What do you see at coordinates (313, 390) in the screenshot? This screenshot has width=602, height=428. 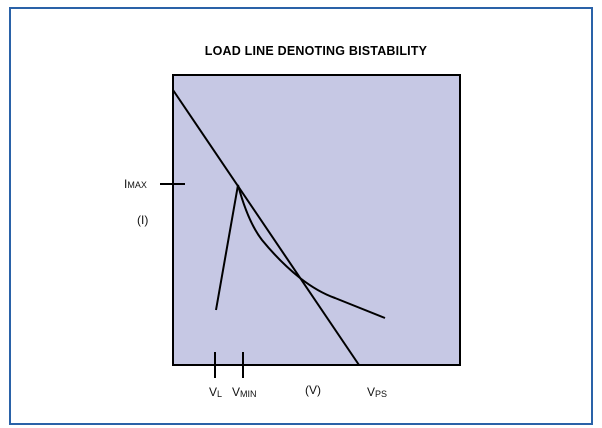 I see `voltage-axis-label: (V)` at bounding box center [313, 390].